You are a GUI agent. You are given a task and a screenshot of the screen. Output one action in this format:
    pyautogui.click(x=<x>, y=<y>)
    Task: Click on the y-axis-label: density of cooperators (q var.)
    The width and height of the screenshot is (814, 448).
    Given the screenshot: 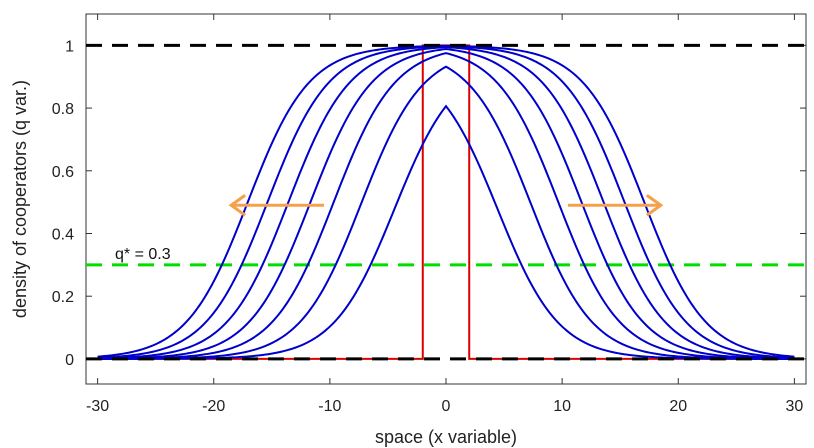 What is the action you would take?
    pyautogui.click(x=20, y=199)
    